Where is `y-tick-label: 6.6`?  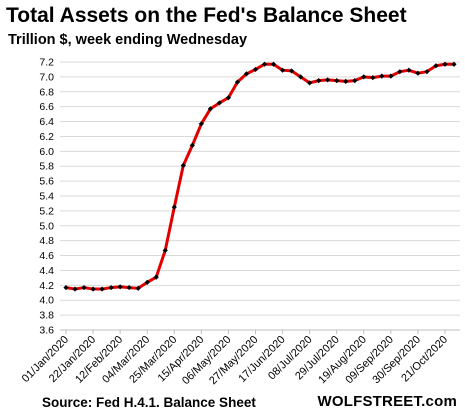
y-tick-label: 6.6 is located at coordinates (46, 107).